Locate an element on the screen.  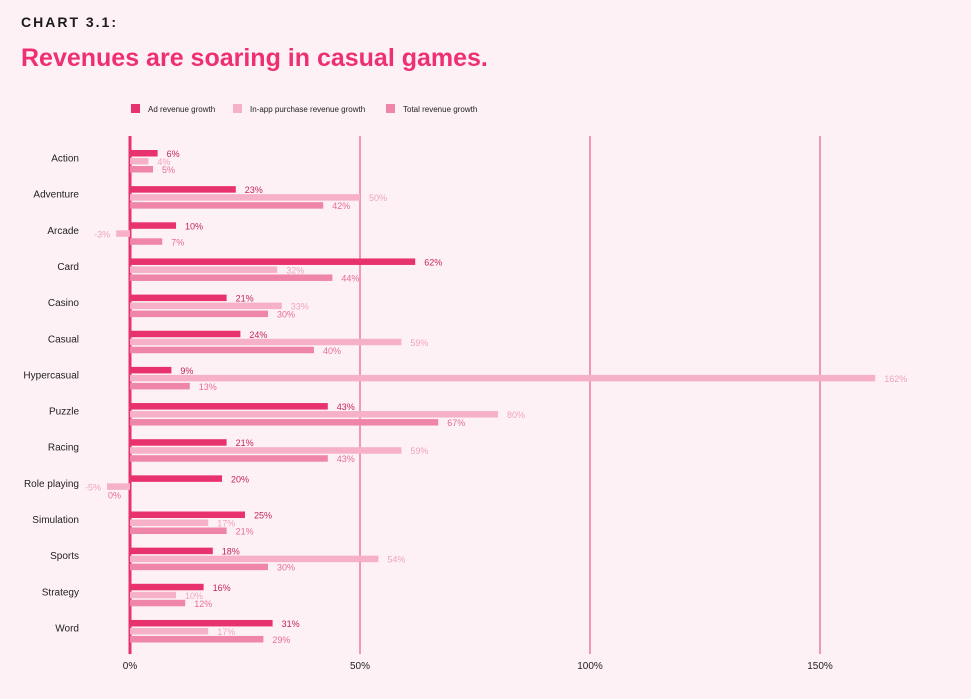
category-label: Simulation is located at coordinates (55, 520).